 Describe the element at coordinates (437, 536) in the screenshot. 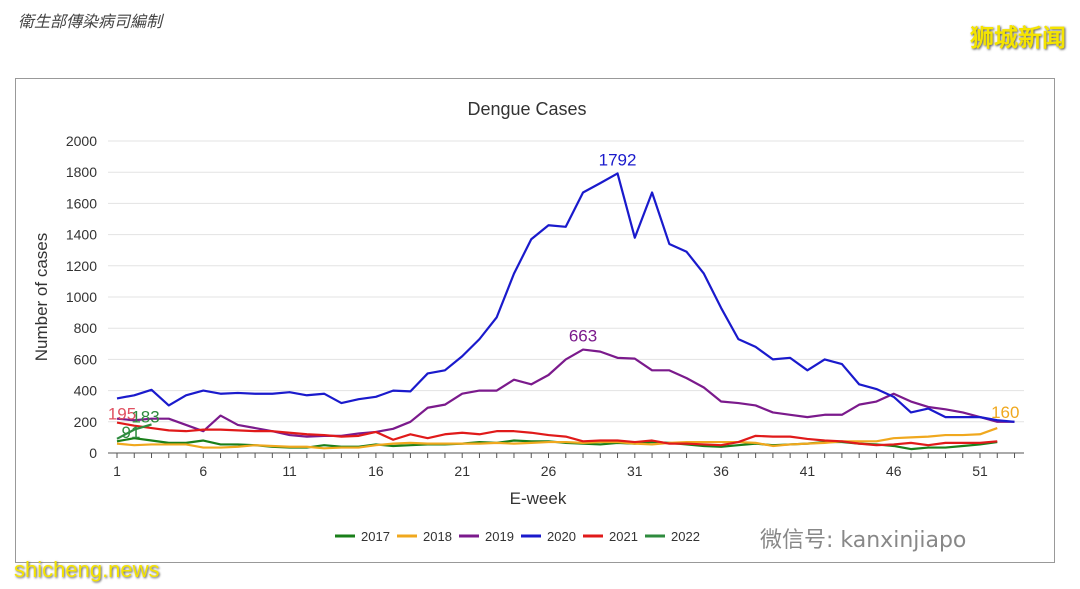

I see `legend-label-2018: 2018` at that location.